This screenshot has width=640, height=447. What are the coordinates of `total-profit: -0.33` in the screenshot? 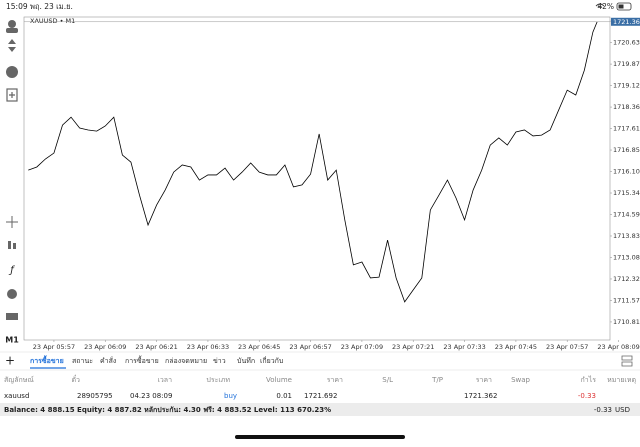 It's located at (603, 410).